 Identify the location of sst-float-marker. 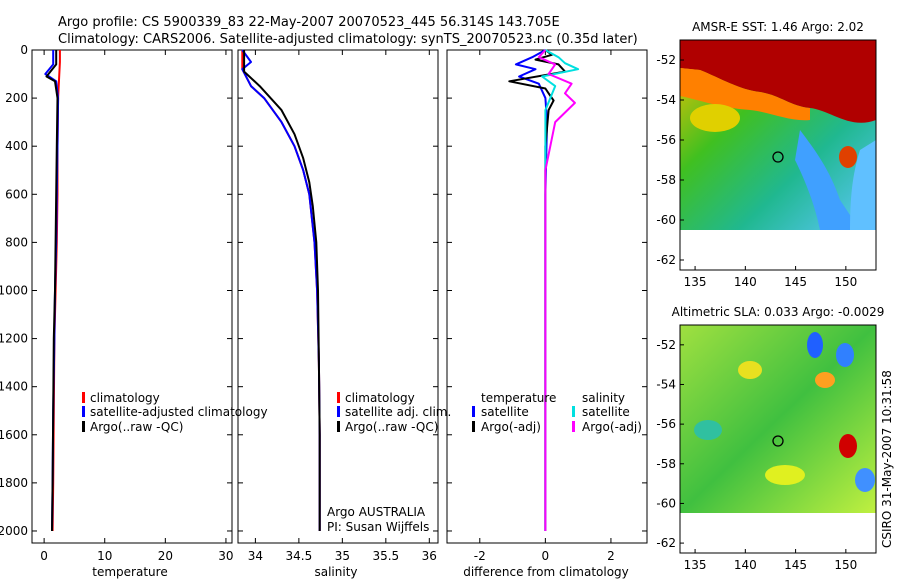
(778, 157).